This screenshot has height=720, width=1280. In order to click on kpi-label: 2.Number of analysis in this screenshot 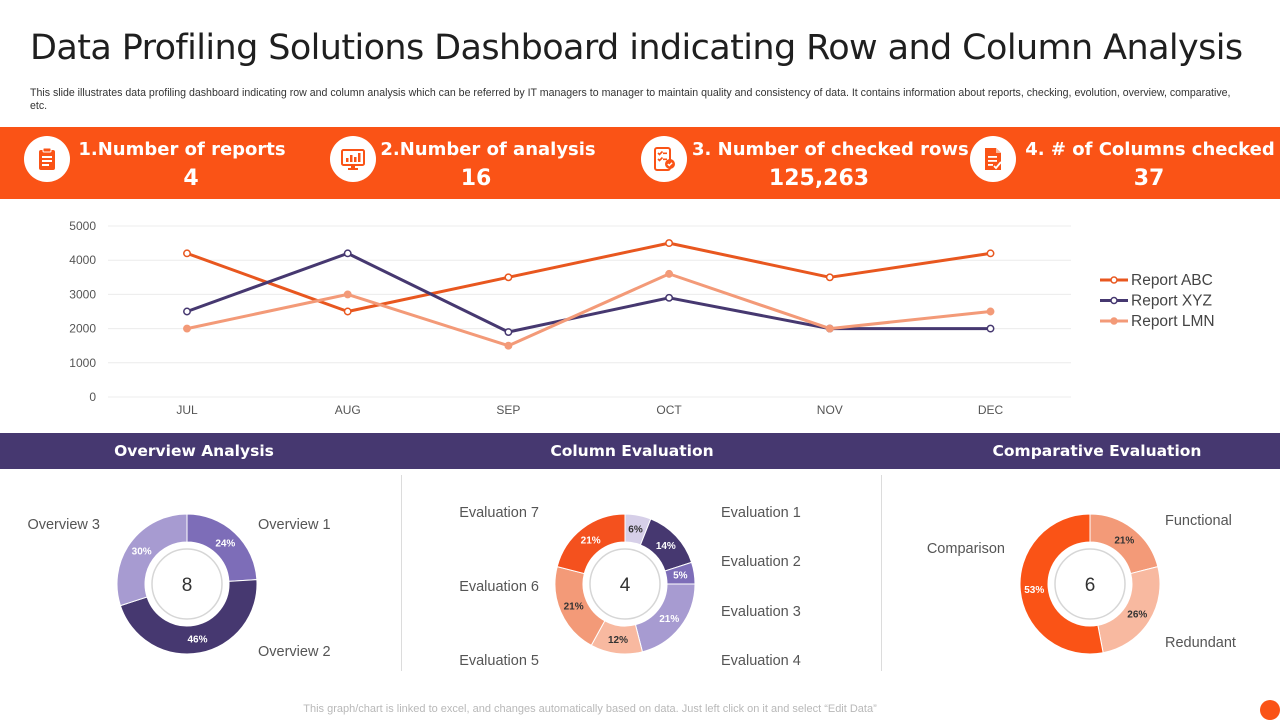, I will do `click(488, 149)`.